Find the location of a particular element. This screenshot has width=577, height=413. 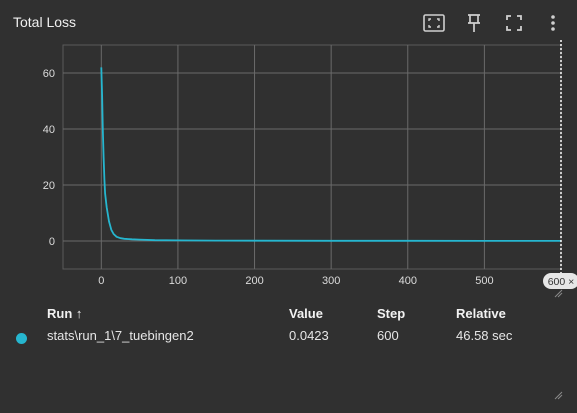

x-tick-label: 0 is located at coordinates (101, 281).